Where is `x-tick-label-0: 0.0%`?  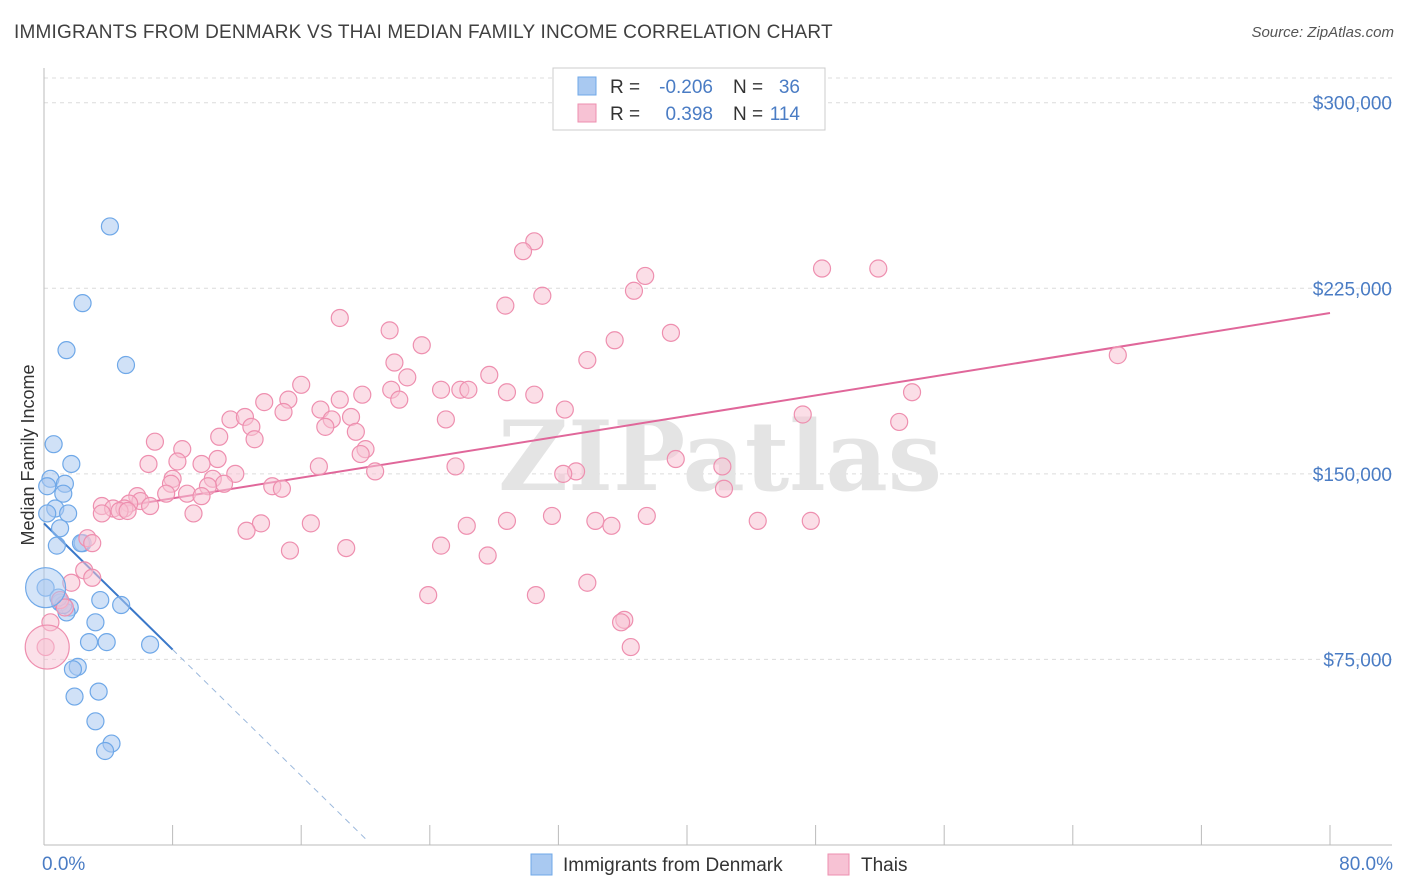
x-tick-label-0: 0.0% is located at coordinates (63, 864).